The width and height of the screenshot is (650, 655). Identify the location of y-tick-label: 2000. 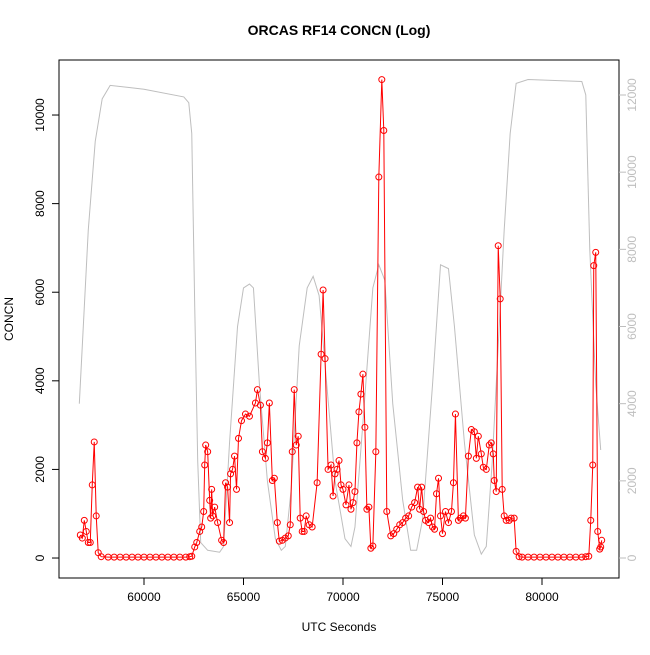
(40, 469).